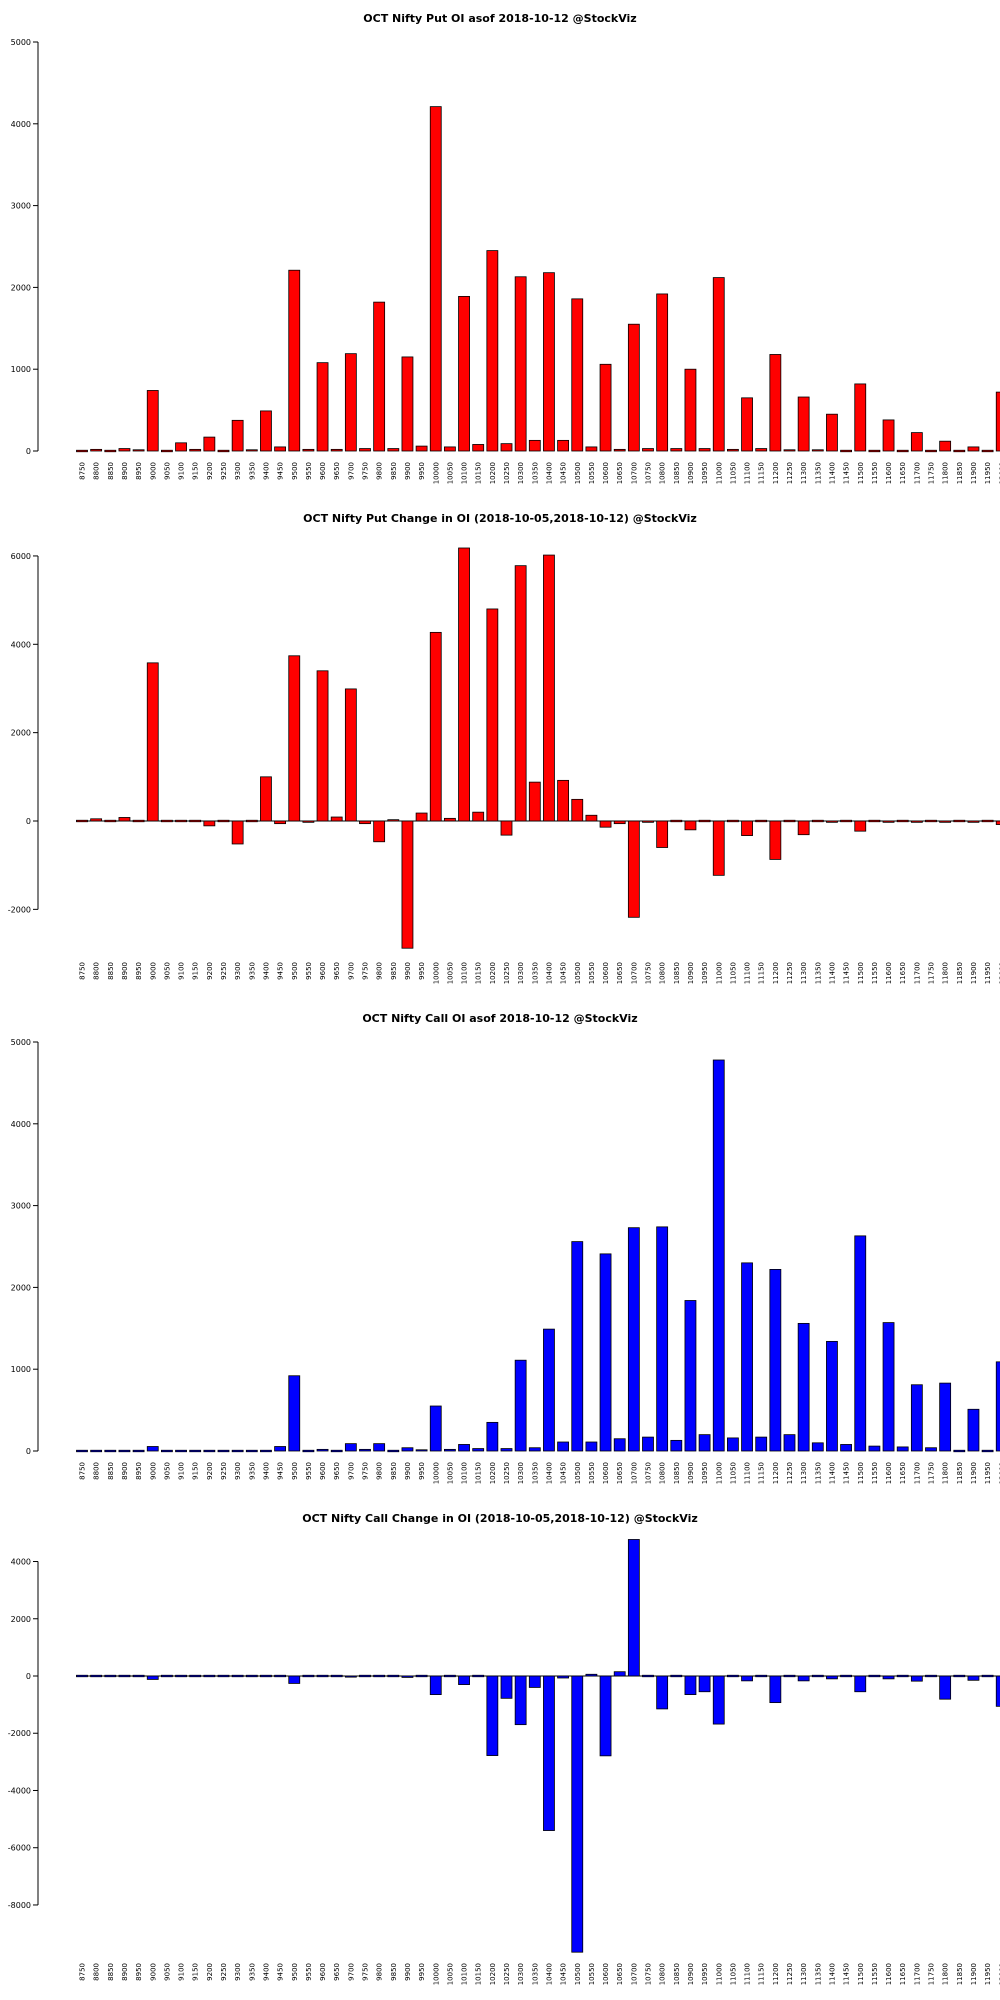 The image size is (1000, 2000). I want to click on x-tick-label: 9550, so click(309, 471).